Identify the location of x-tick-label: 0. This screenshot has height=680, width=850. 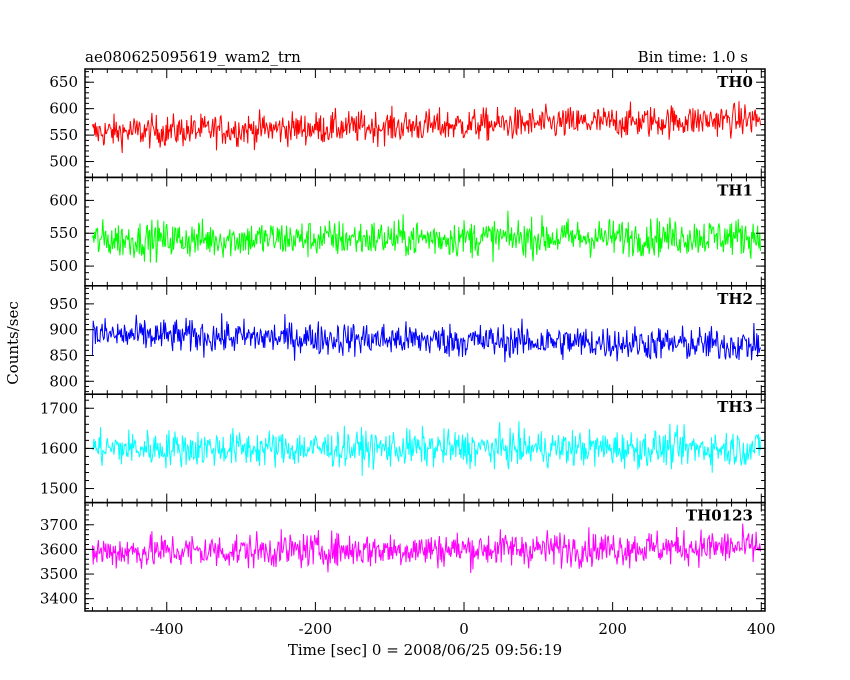
(464, 629).